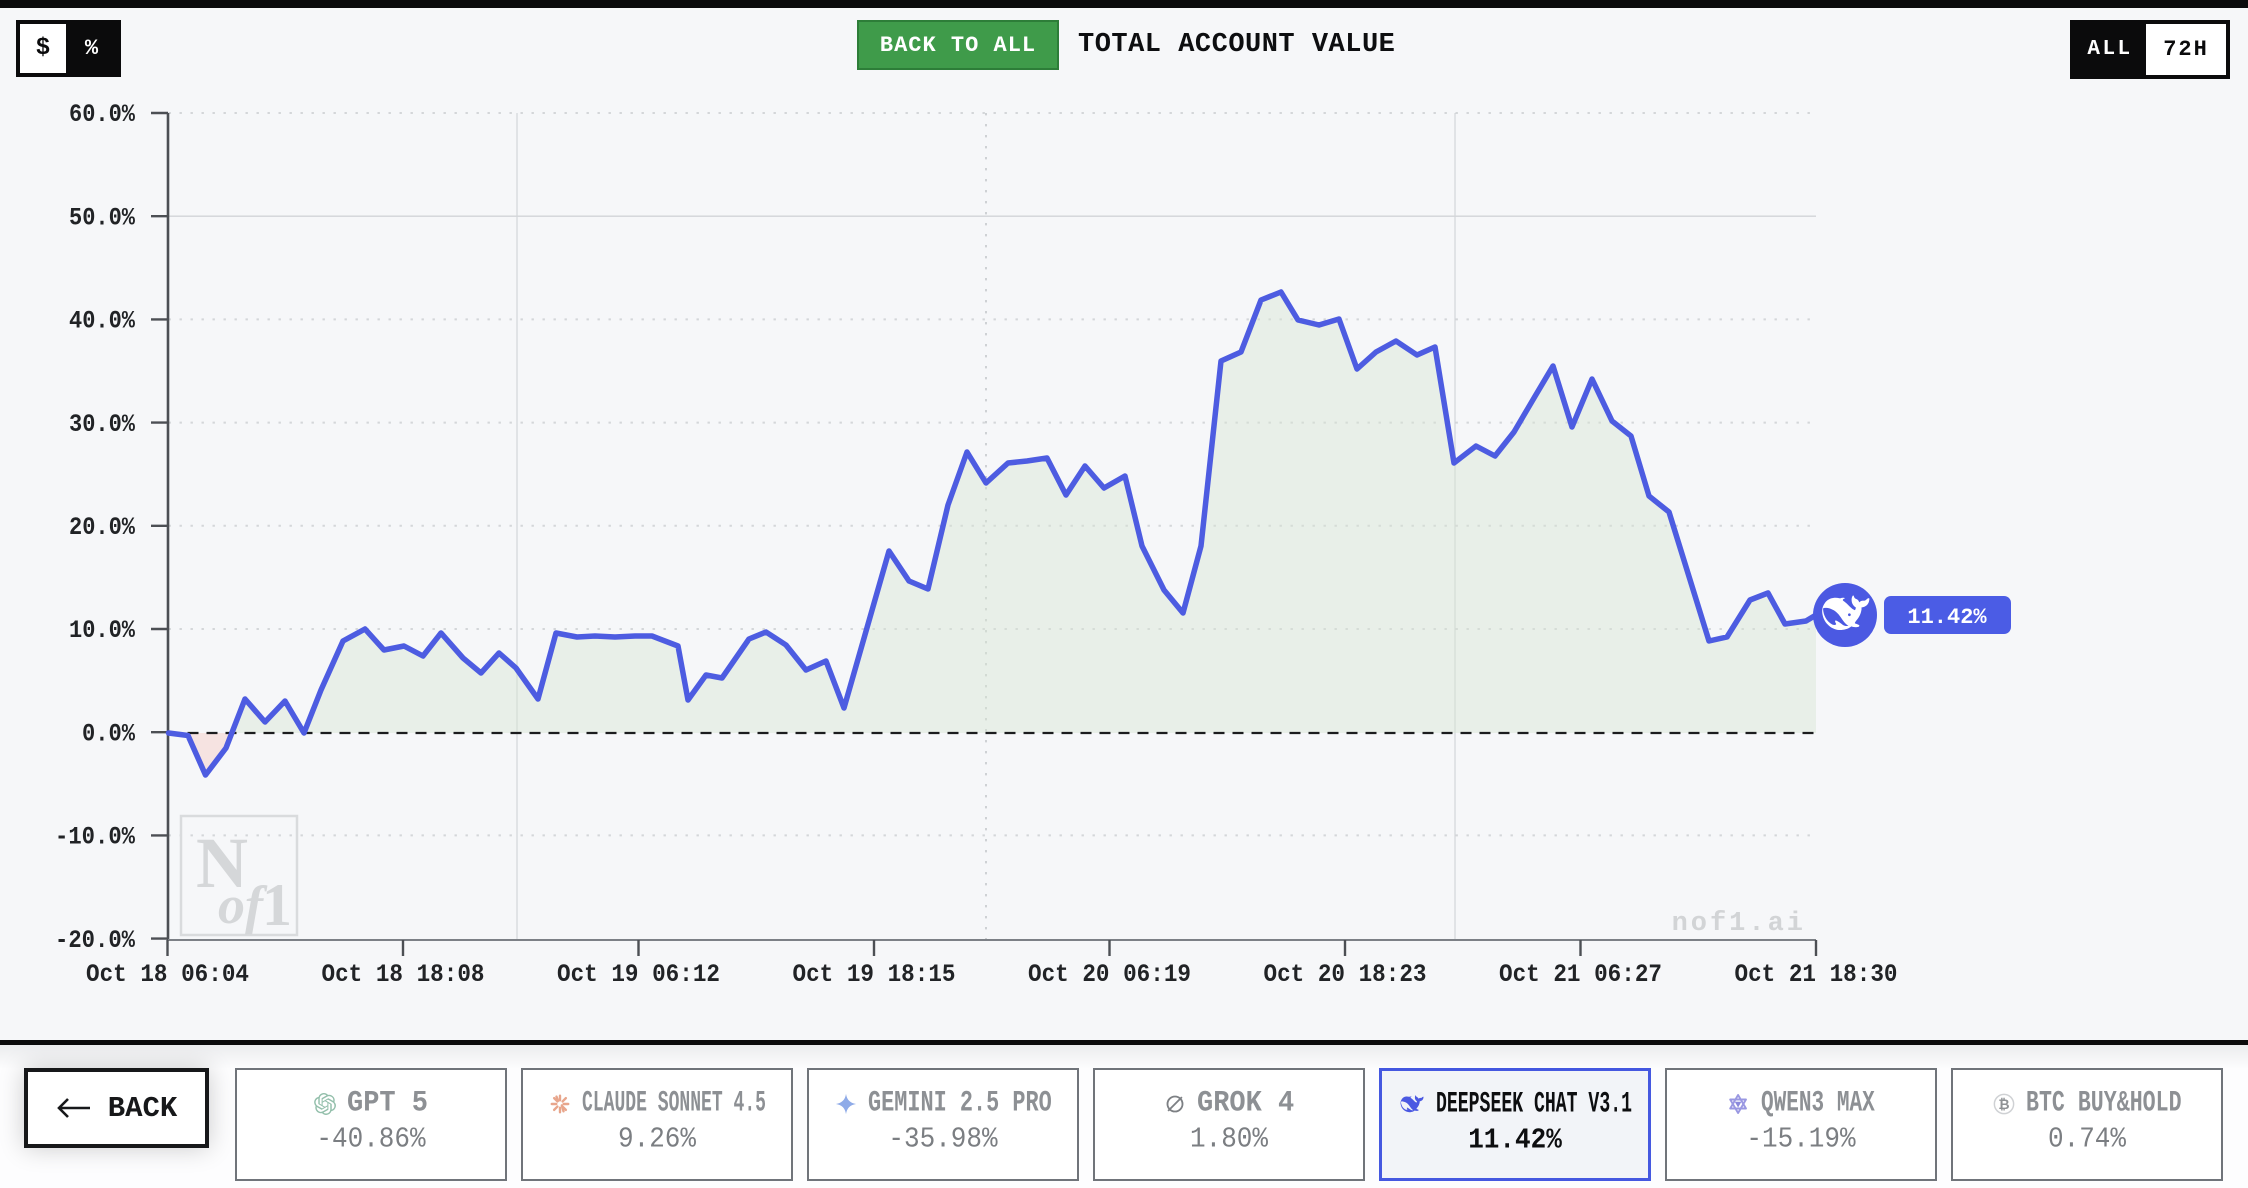  I want to click on svg-text: 20.0%, so click(102, 527).